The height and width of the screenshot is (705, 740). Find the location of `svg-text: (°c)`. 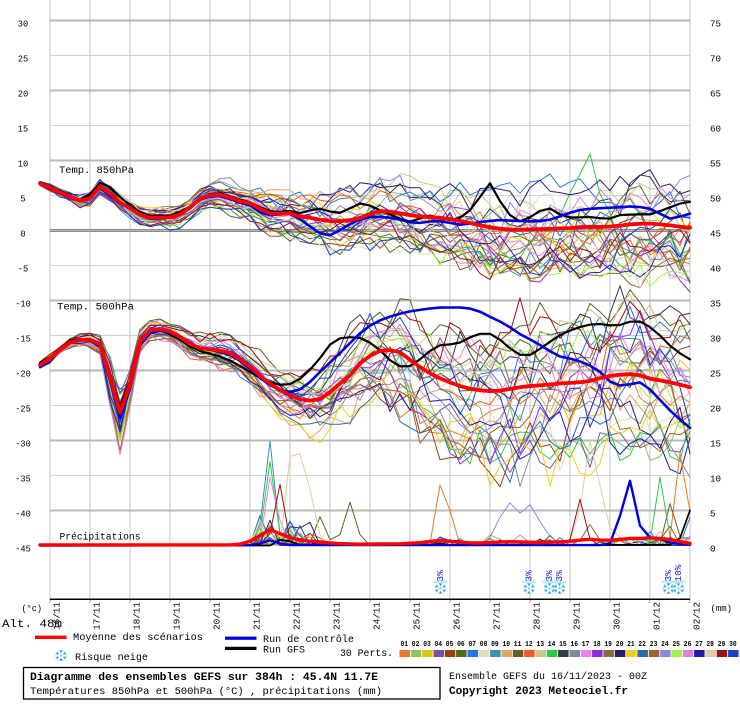

svg-text: (°c) is located at coordinates (32, 608).